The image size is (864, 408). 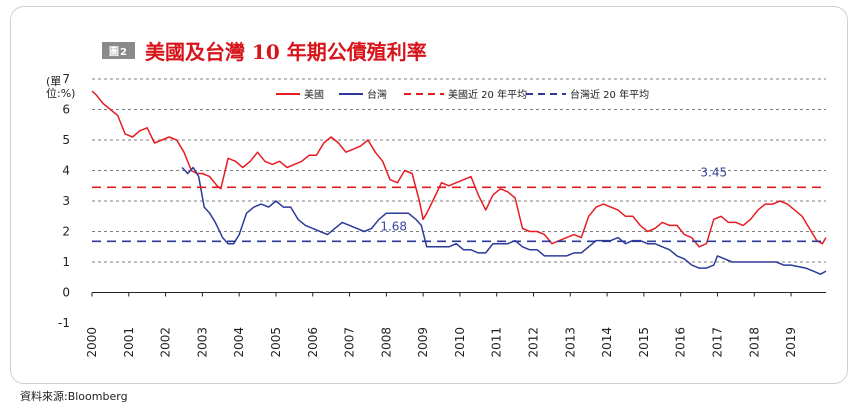 I want to click on x-tick-label: 2010, so click(x=460, y=342).